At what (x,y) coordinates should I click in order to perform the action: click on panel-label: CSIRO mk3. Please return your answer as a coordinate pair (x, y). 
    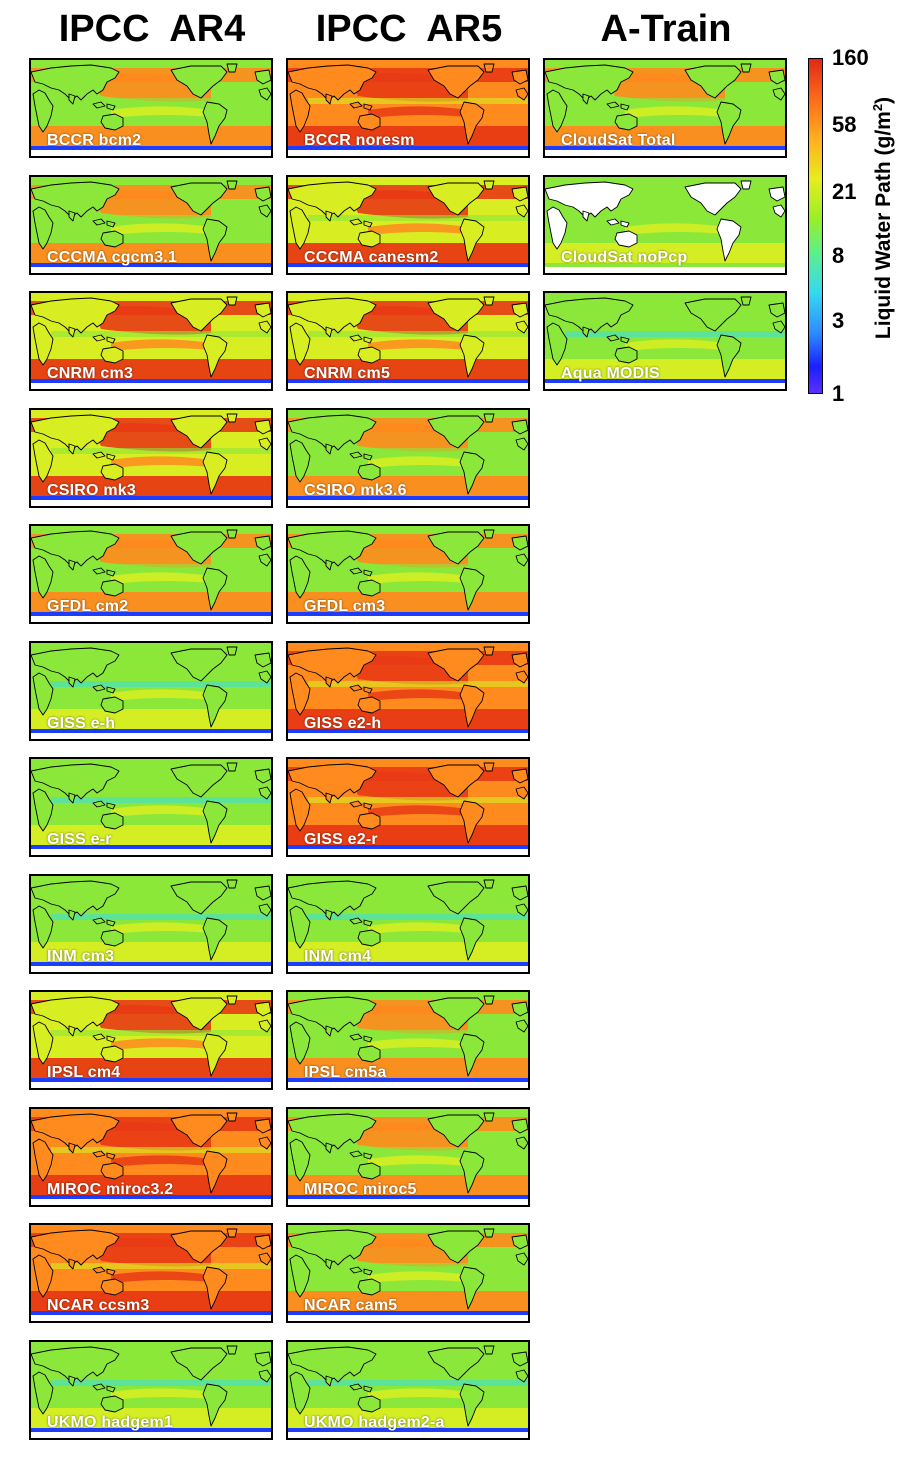
    Looking at the image, I should click on (91, 490).